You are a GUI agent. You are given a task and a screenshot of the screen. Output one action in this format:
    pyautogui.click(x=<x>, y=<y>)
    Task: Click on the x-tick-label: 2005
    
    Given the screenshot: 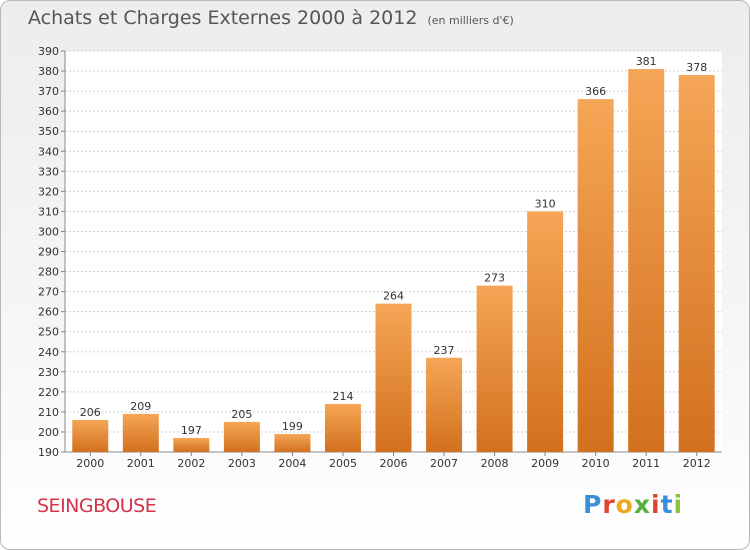 What is the action you would take?
    pyautogui.click(x=343, y=463)
    